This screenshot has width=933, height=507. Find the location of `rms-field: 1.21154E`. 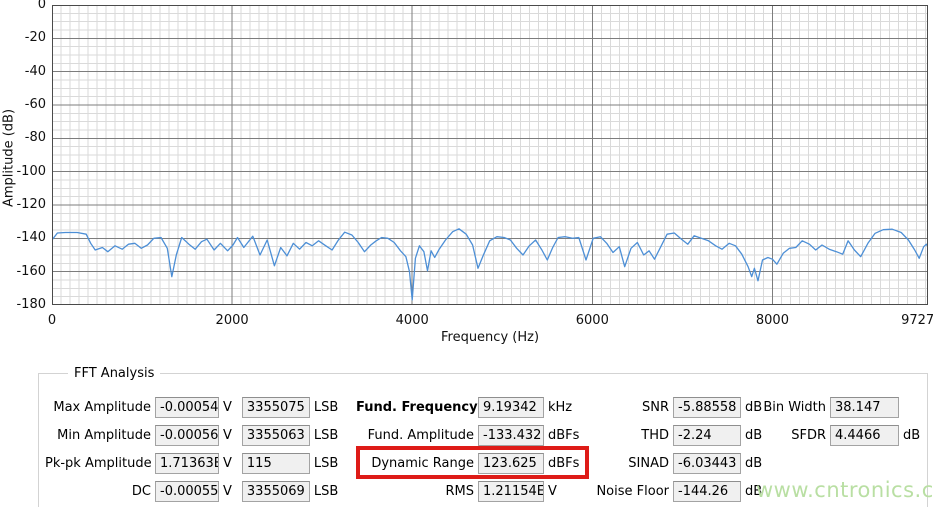

rms-field: 1.21154E is located at coordinates (511, 491).